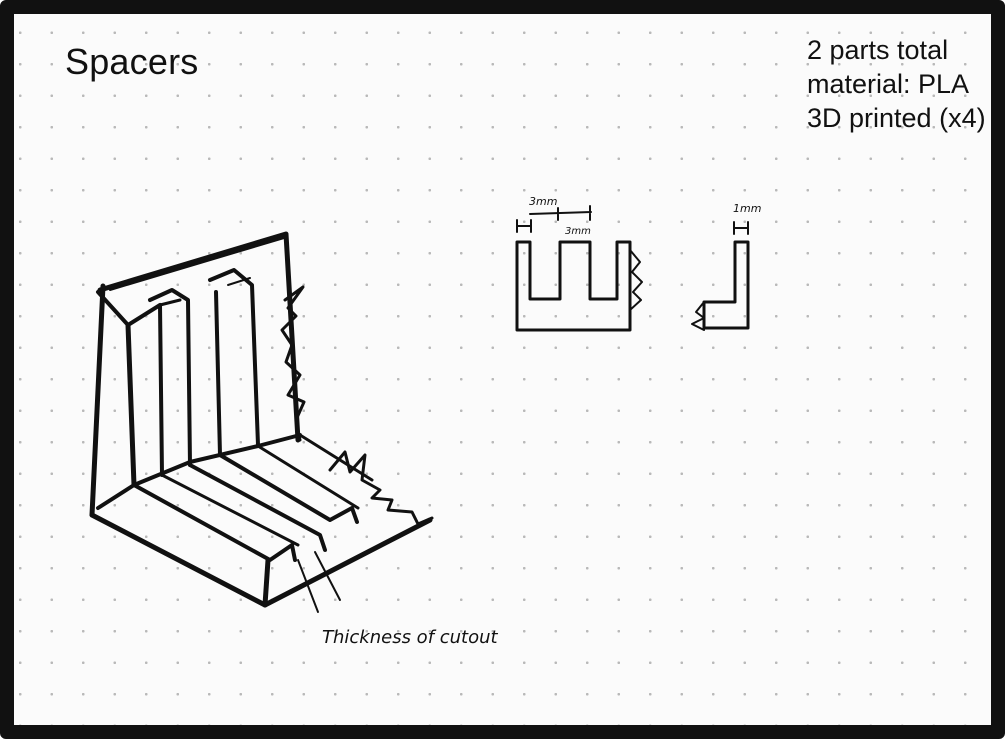 The height and width of the screenshot is (739, 1005). I want to click on dim-label-tooth: 3mm, so click(578, 231).